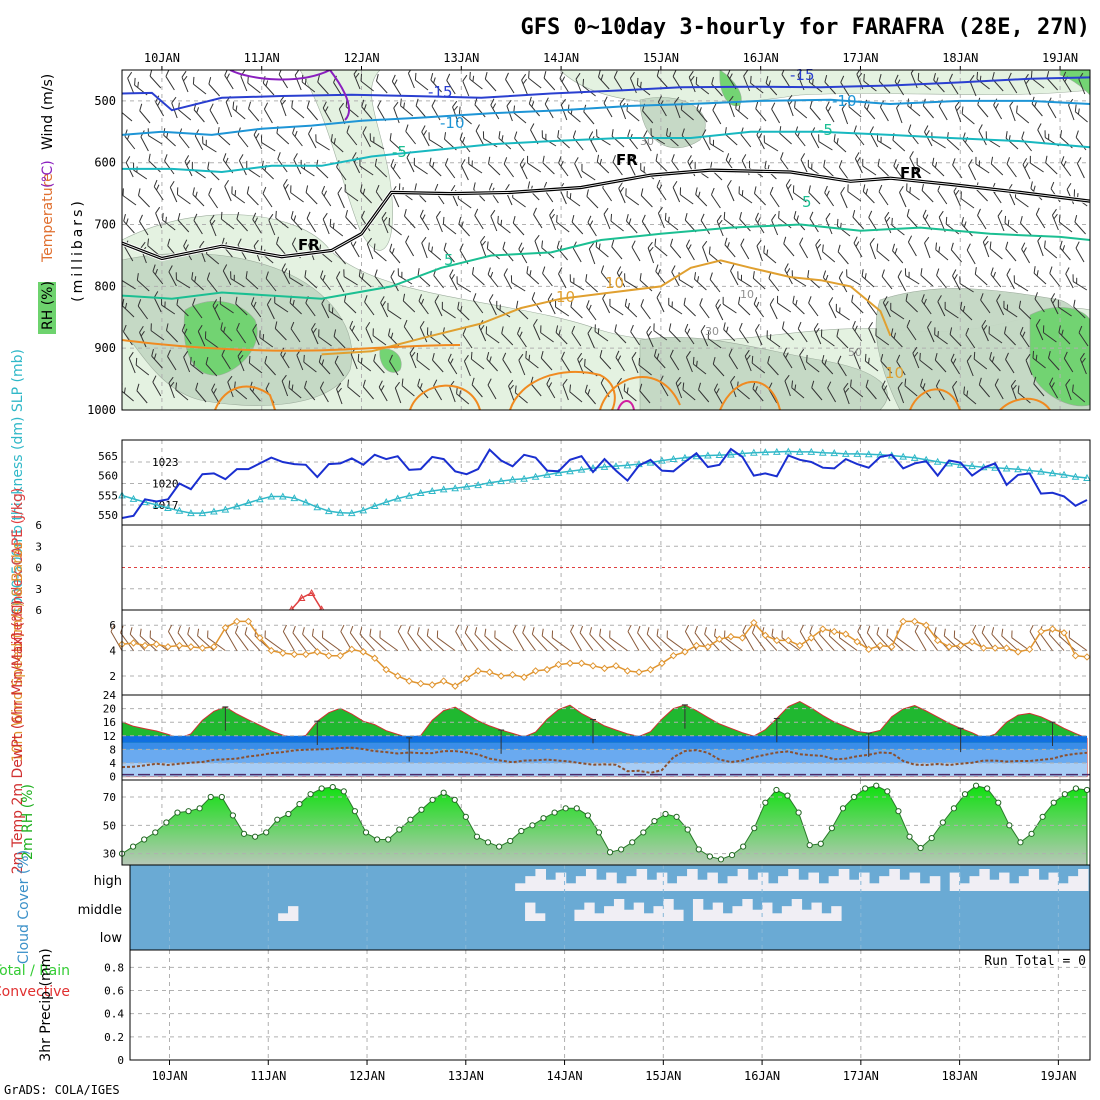 The height and width of the screenshot is (1100, 1100). I want to click on contour-label-6: 5, so click(807, 202).